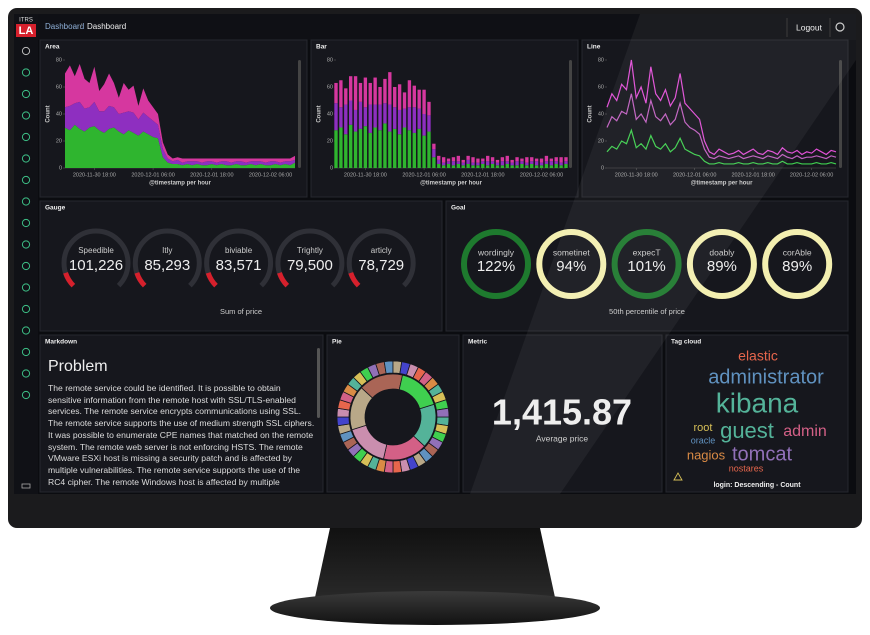  I want to click on panel-title: Goal, so click(458, 208).